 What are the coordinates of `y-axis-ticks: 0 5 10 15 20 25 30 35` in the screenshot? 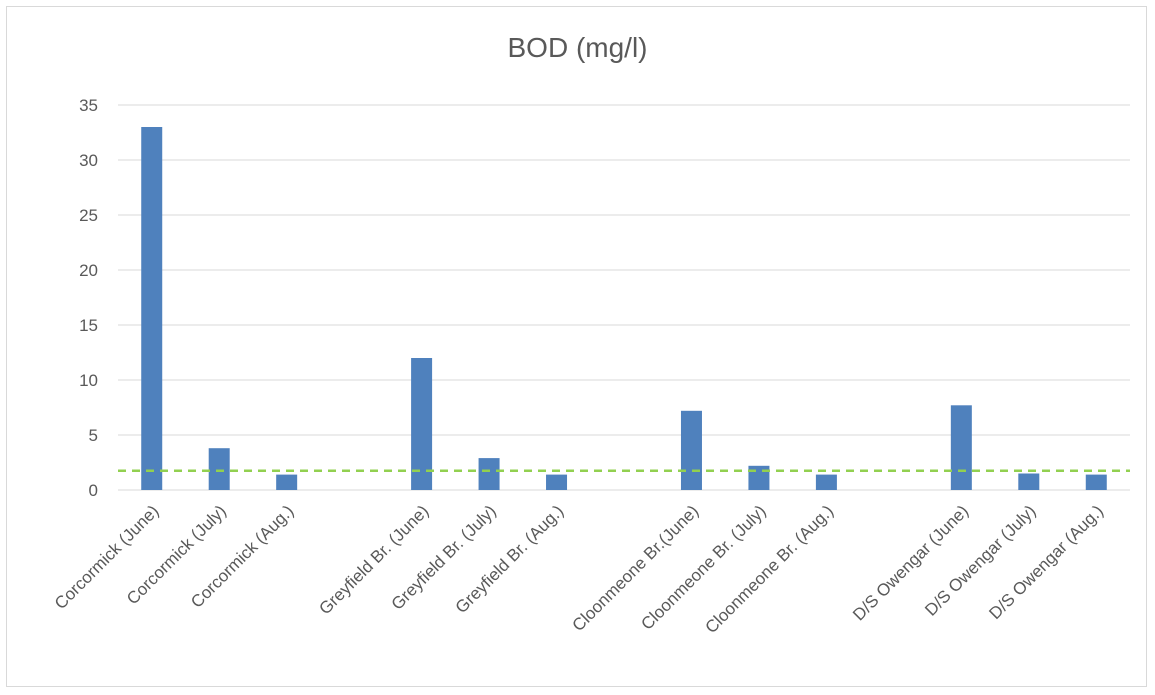 It's located at (88, 298).